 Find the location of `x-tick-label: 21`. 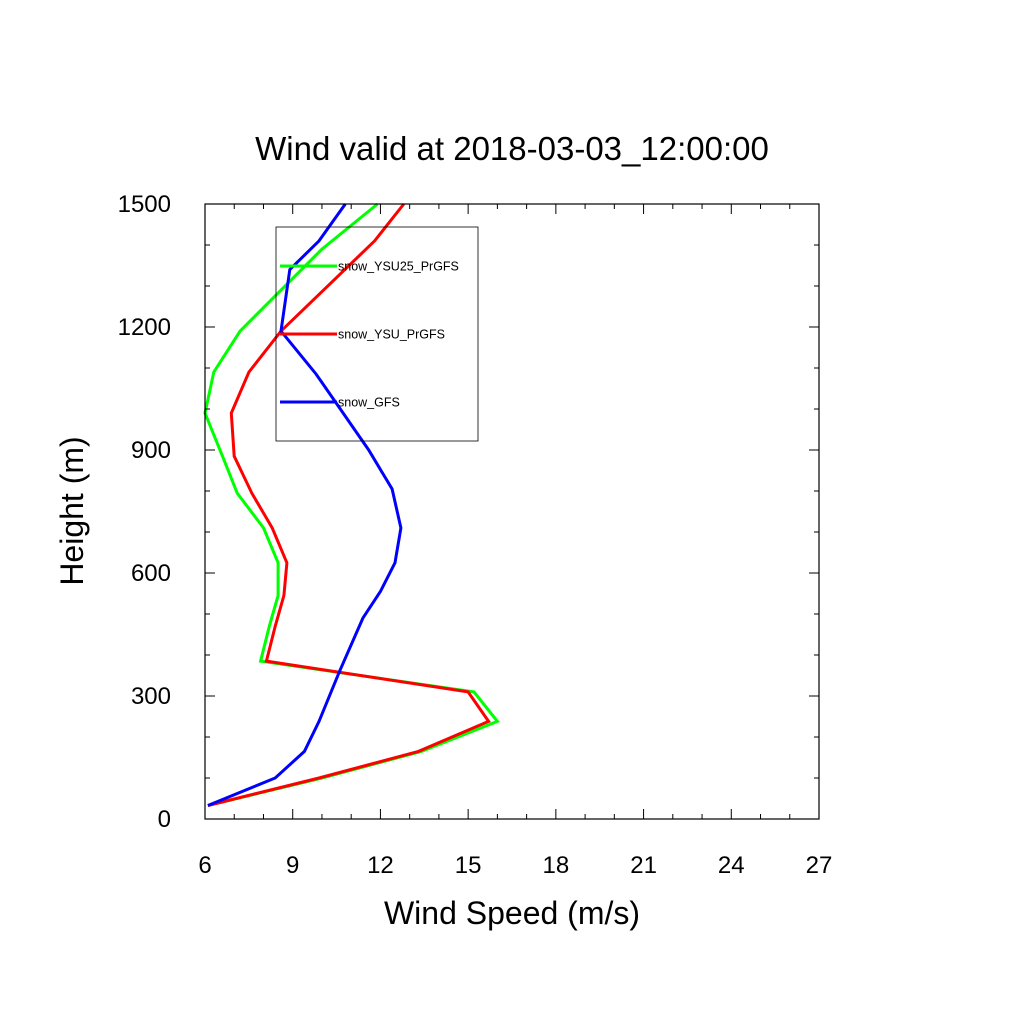

x-tick-label: 21 is located at coordinates (643, 865).